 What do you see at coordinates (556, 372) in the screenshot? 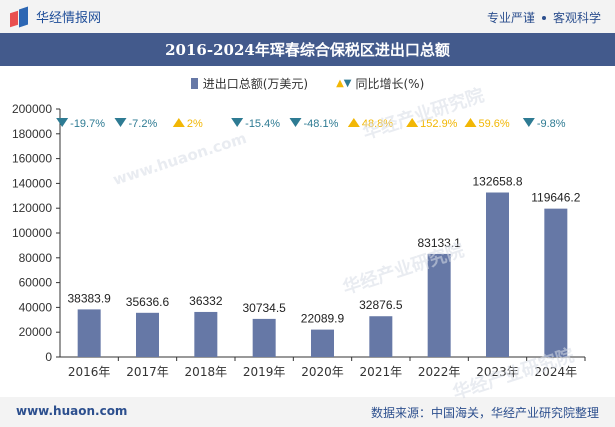
I see `x-tick-label: 2024年` at bounding box center [556, 372].